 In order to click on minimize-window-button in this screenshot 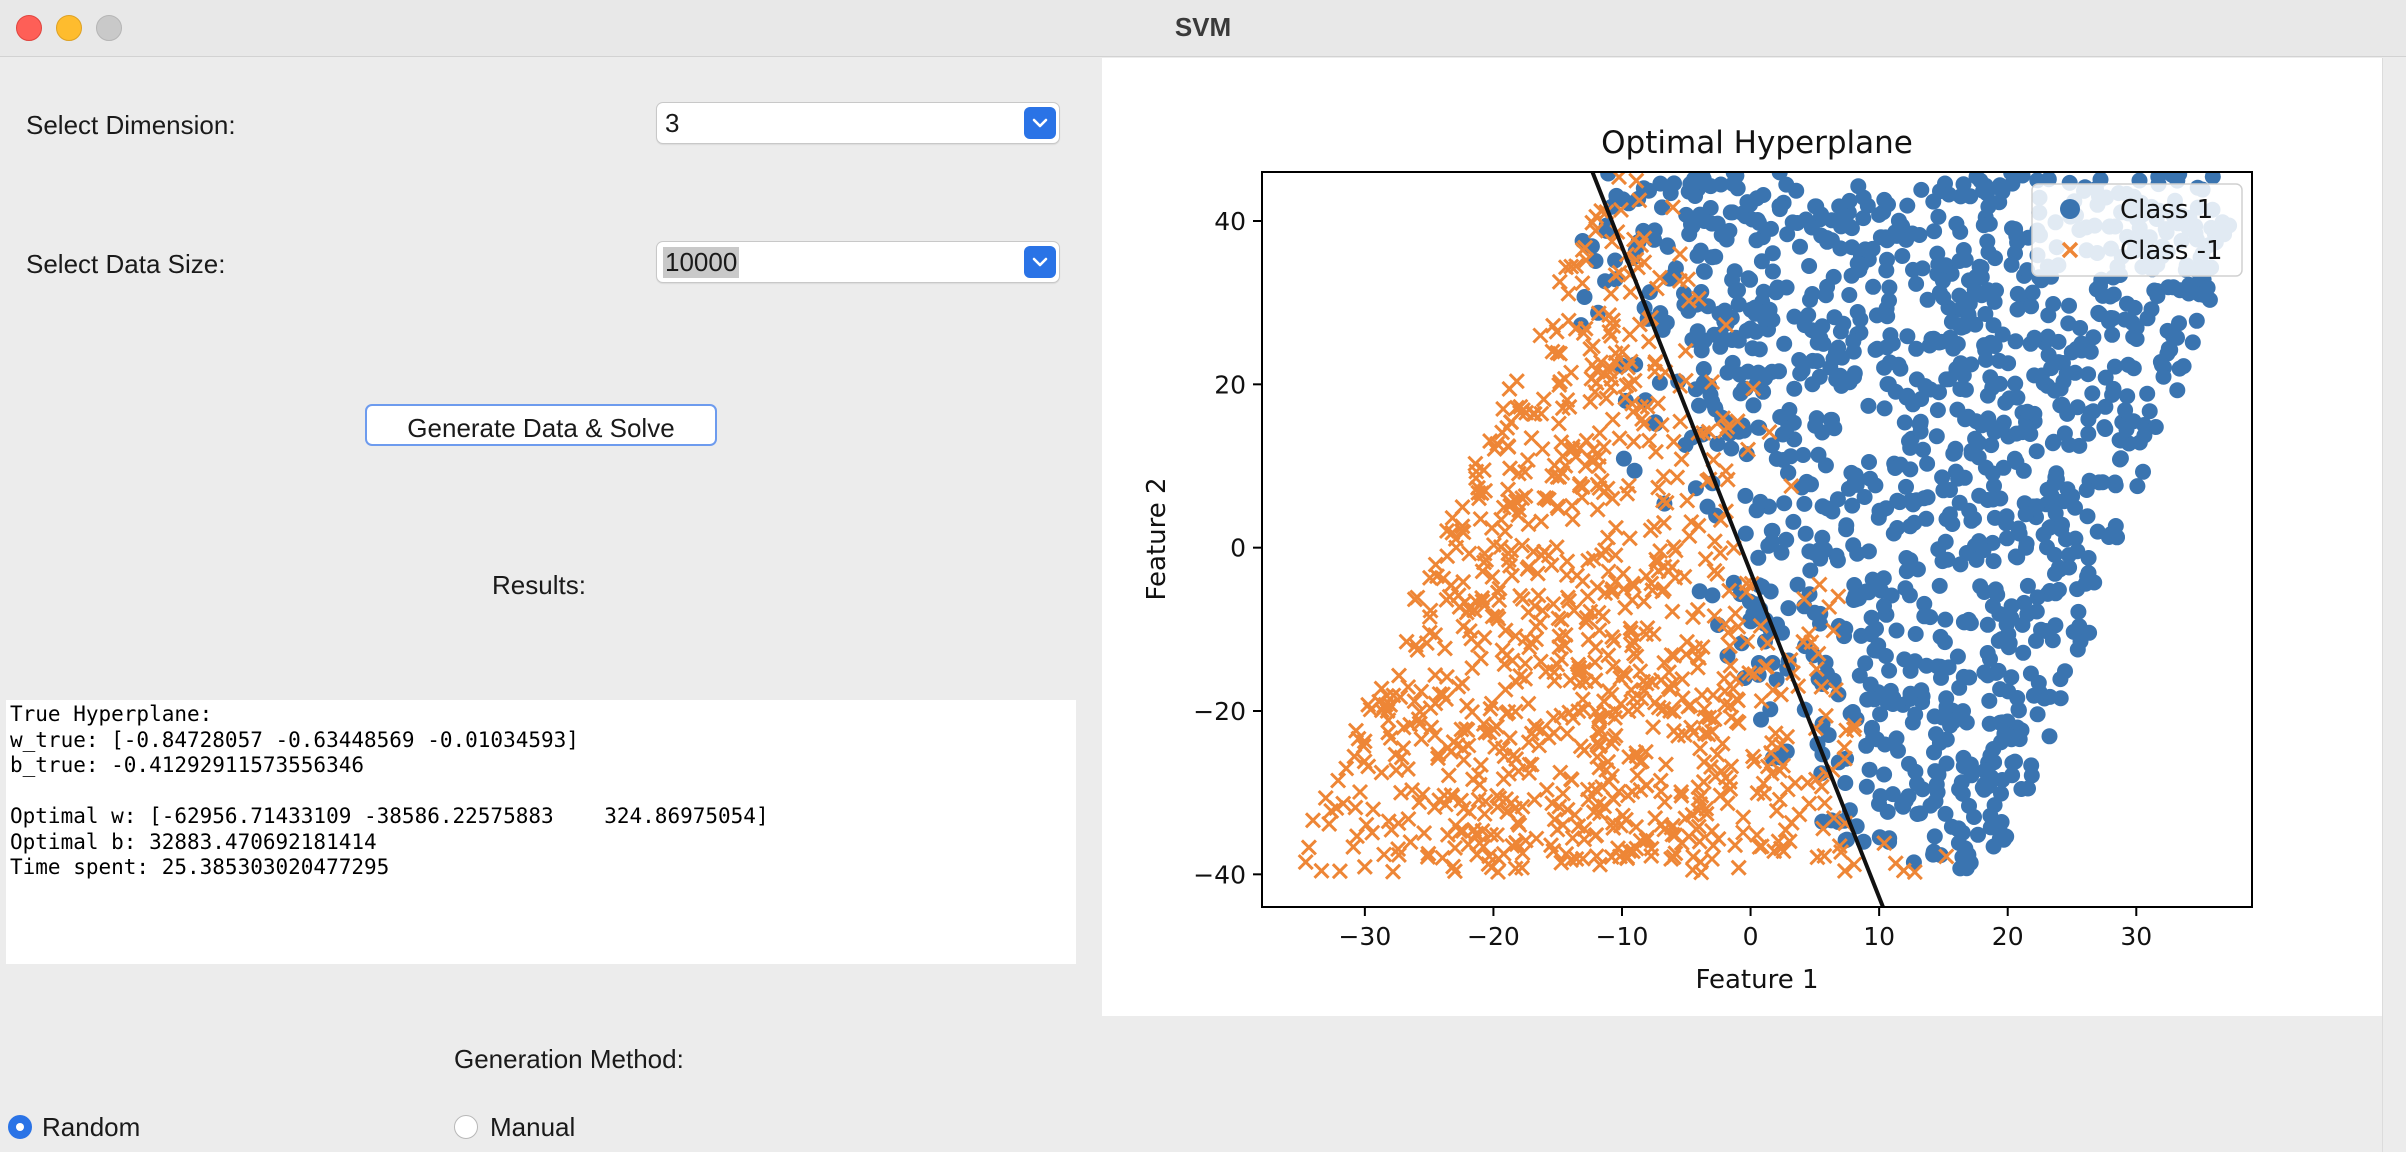, I will do `click(69, 28)`.